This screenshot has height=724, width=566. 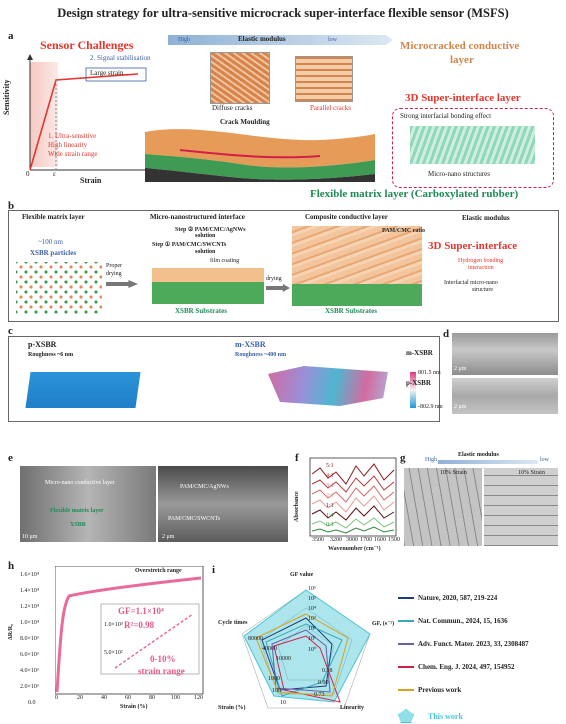 What do you see at coordinates (312, 599) in the screenshot?
I see `radar-label-1: 10⁵` at bounding box center [312, 599].